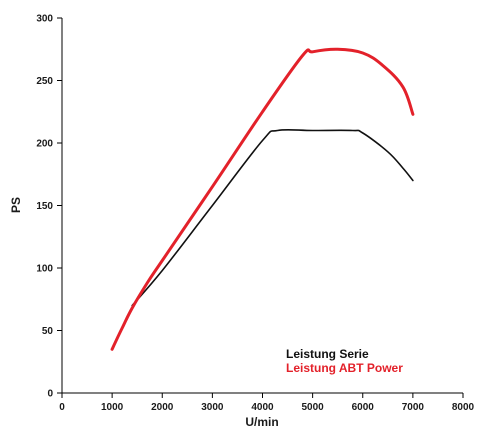 The image size is (477, 435). What do you see at coordinates (44, 206) in the screenshot?
I see `y-tick-label: 150` at bounding box center [44, 206].